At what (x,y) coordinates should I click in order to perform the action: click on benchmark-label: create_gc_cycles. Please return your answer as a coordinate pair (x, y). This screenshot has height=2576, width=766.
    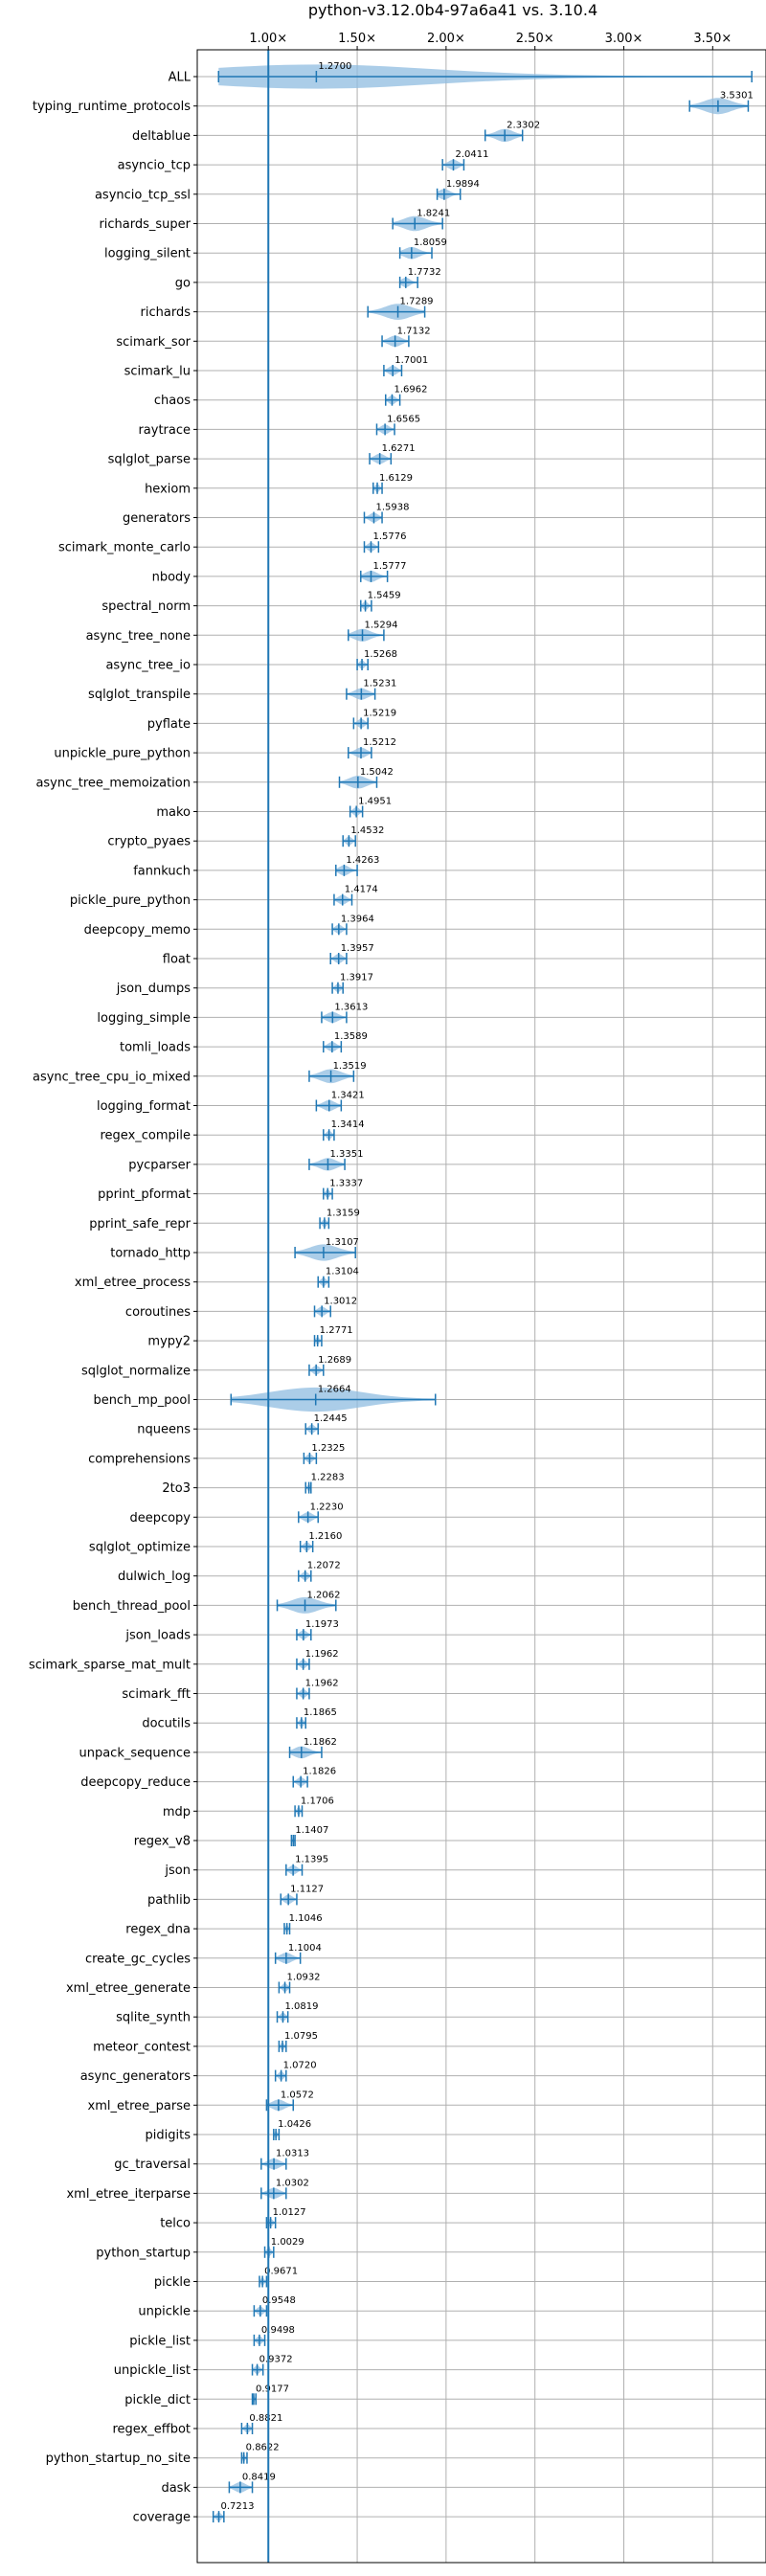
    Looking at the image, I should click on (138, 1959).